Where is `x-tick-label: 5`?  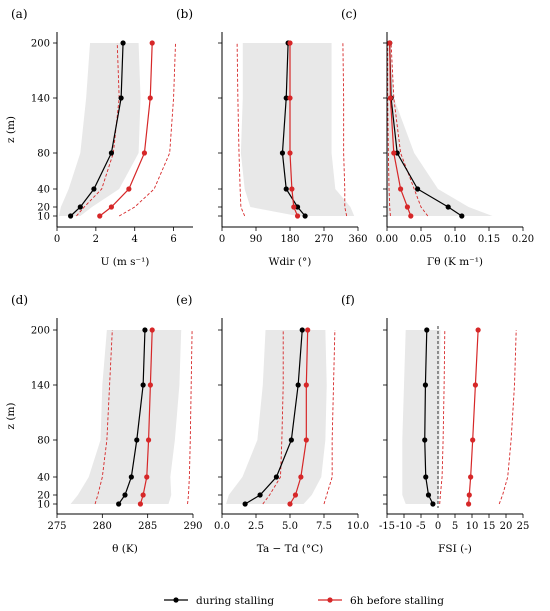
x-tick-label: 5 is located at coordinates (455, 526).